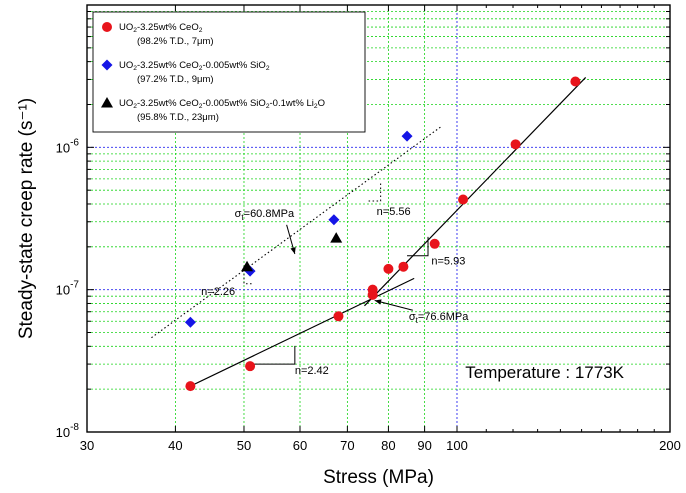 The height and width of the screenshot is (493, 686). I want to click on legend-entry-detail: (98.2% T.D., 7μm), so click(175, 41).